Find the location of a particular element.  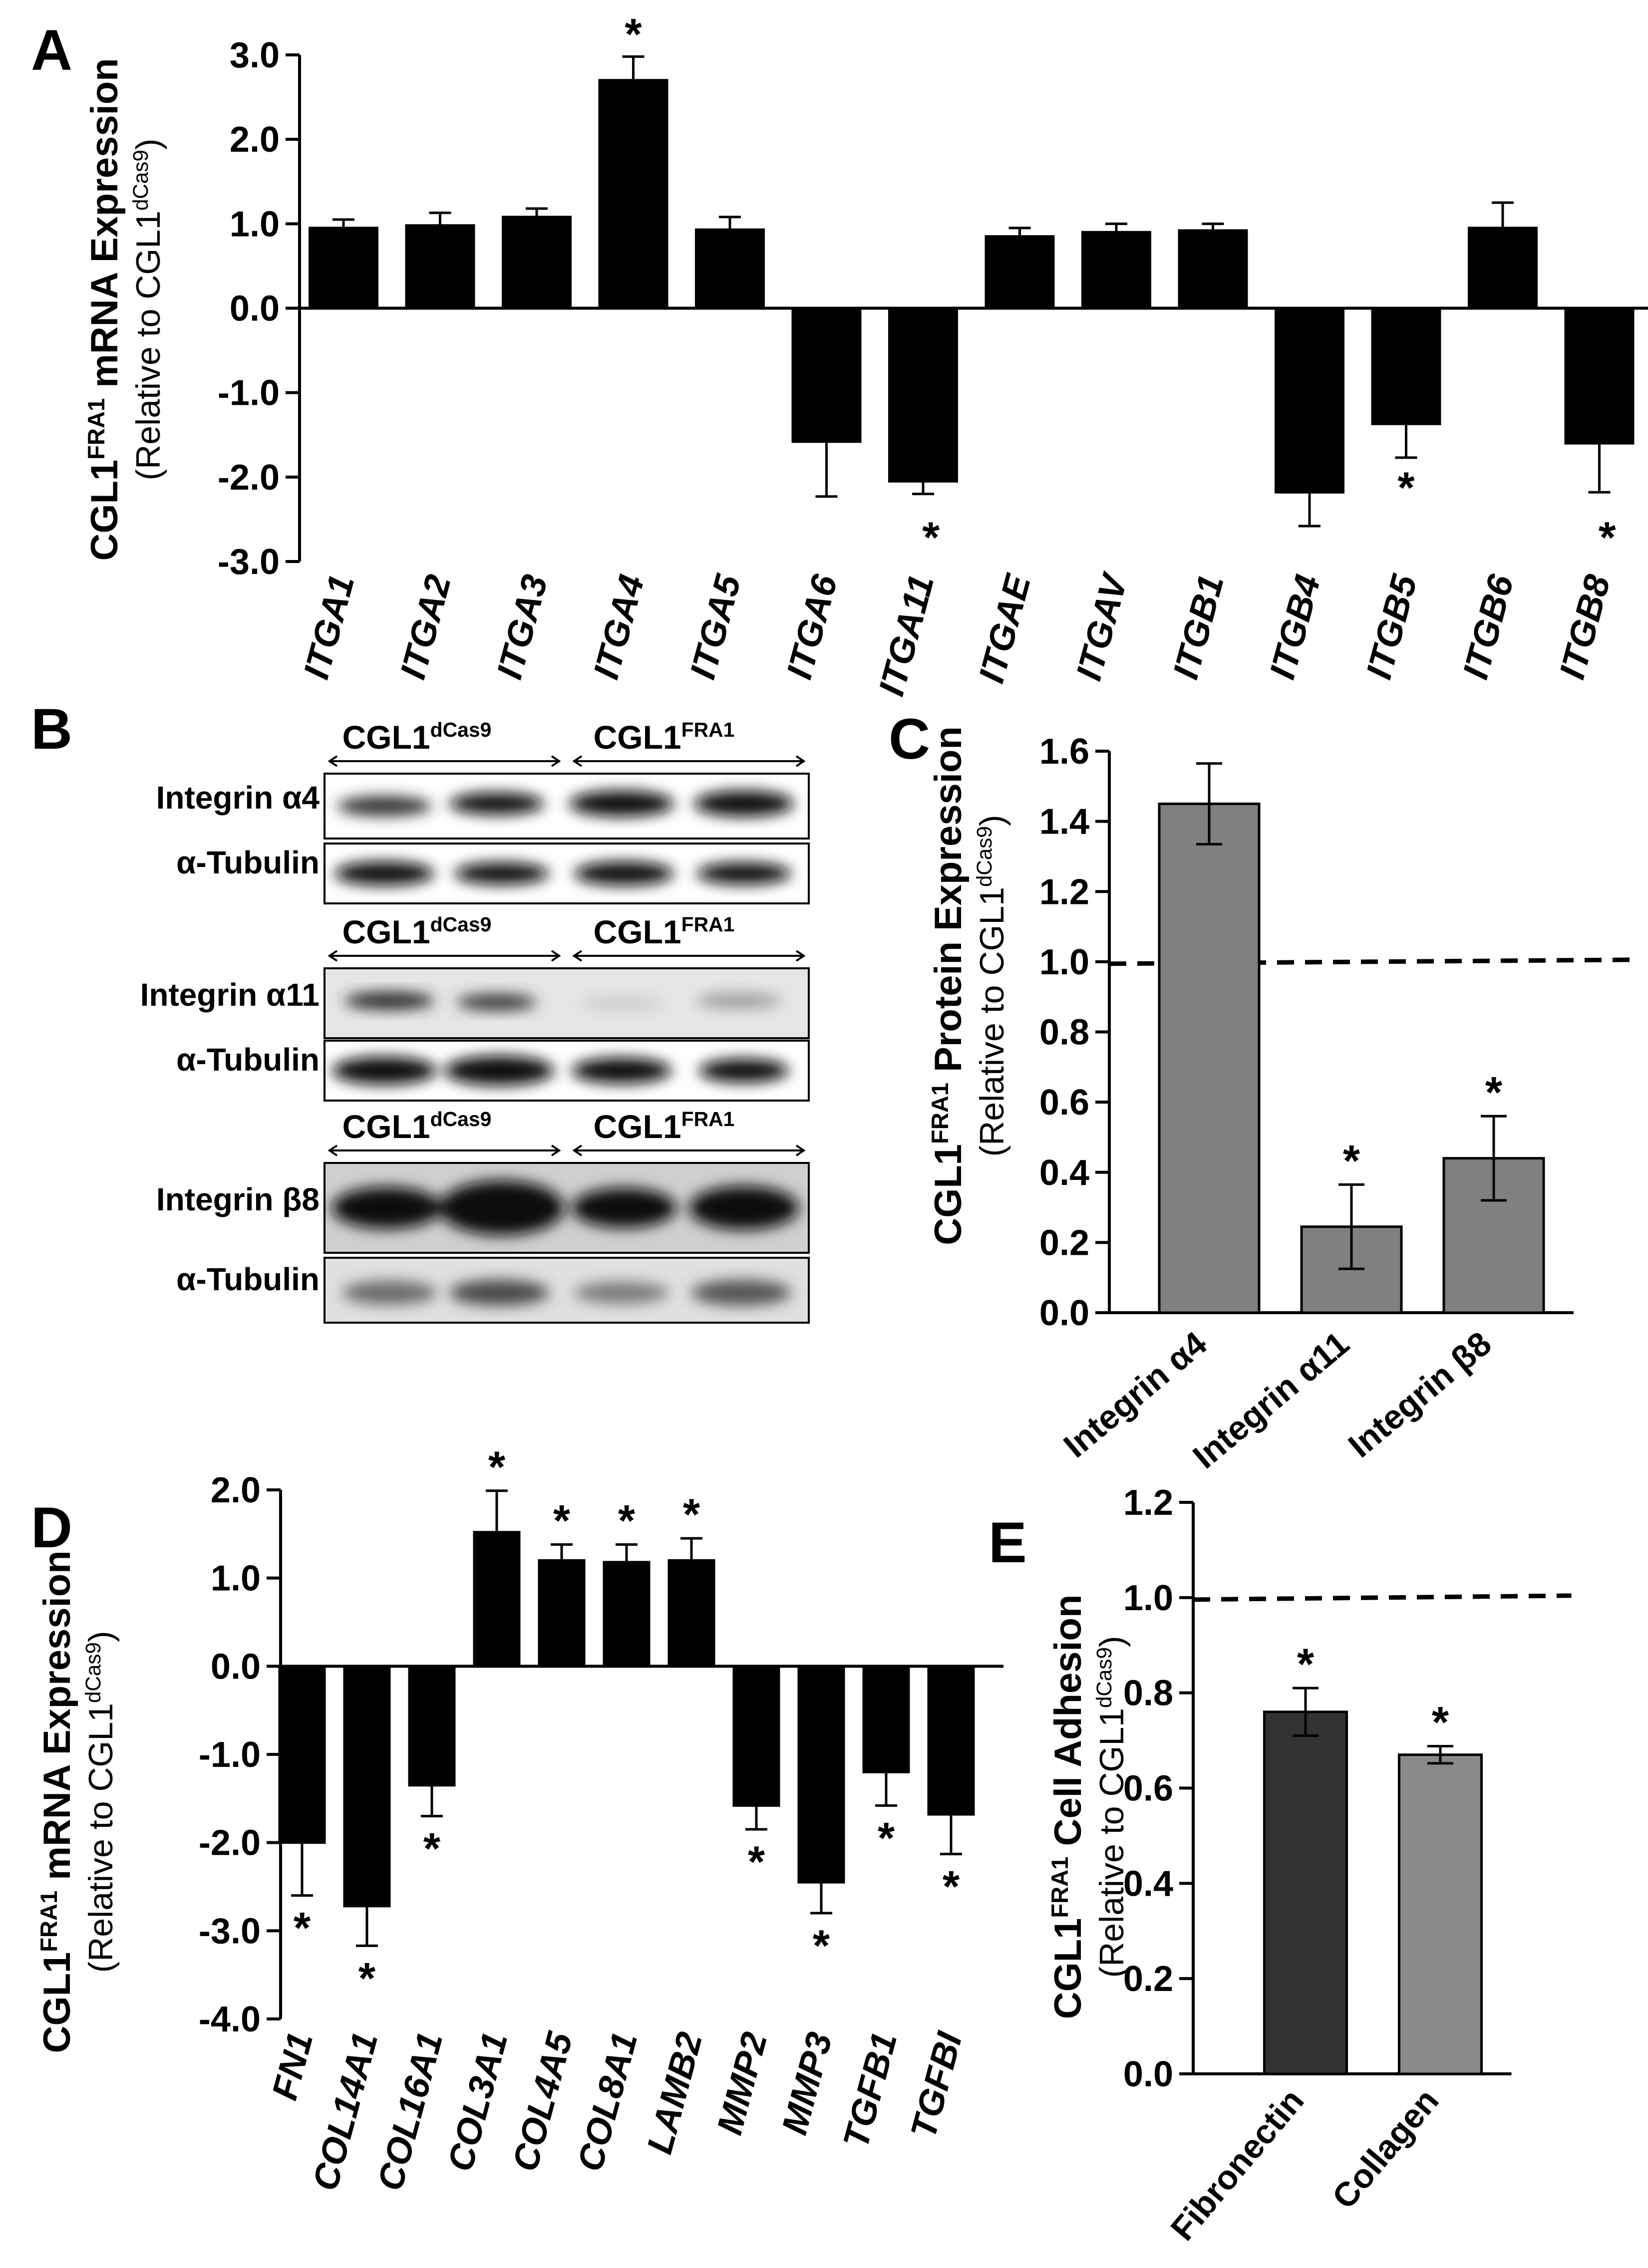

panel-d-category-label: TGFB1 is located at coordinates (871, 2090).